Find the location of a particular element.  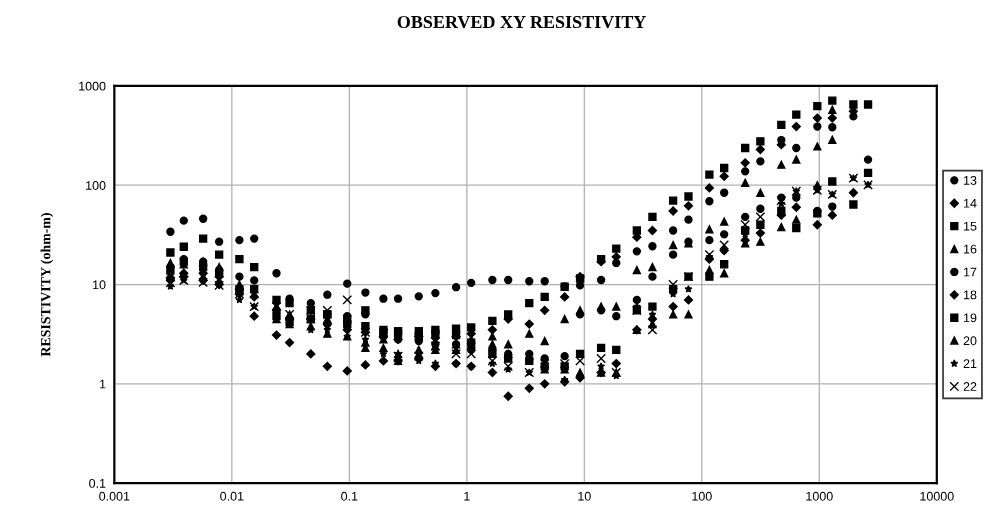

y-axis-title: RESISTIVITY (ohm-m) is located at coordinates (47, 285).